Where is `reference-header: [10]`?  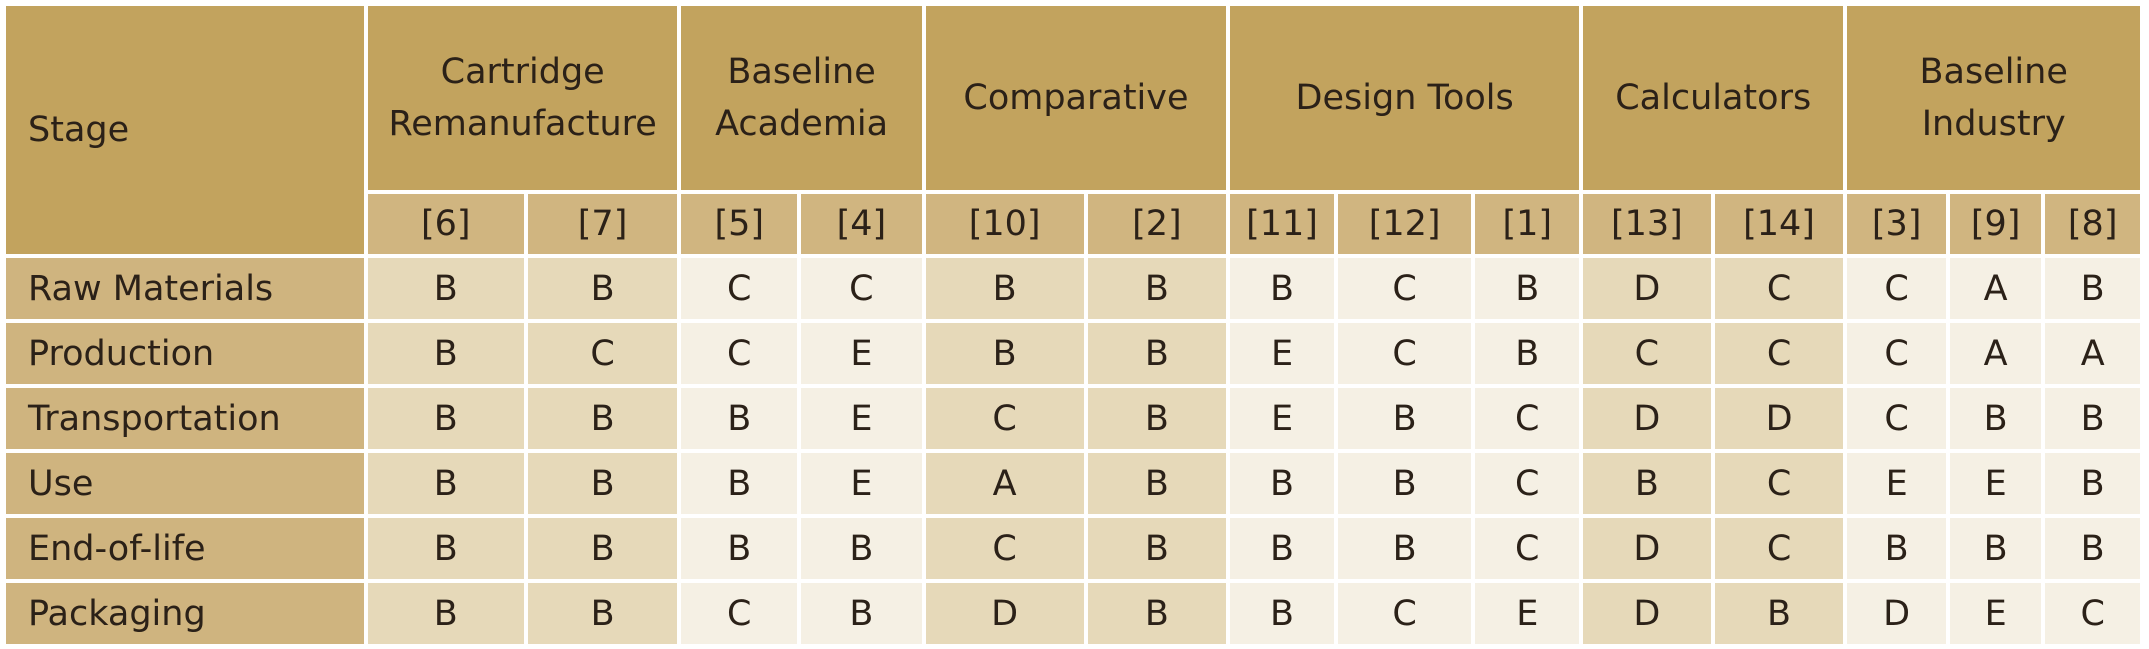 reference-header: [10] is located at coordinates (1004, 224).